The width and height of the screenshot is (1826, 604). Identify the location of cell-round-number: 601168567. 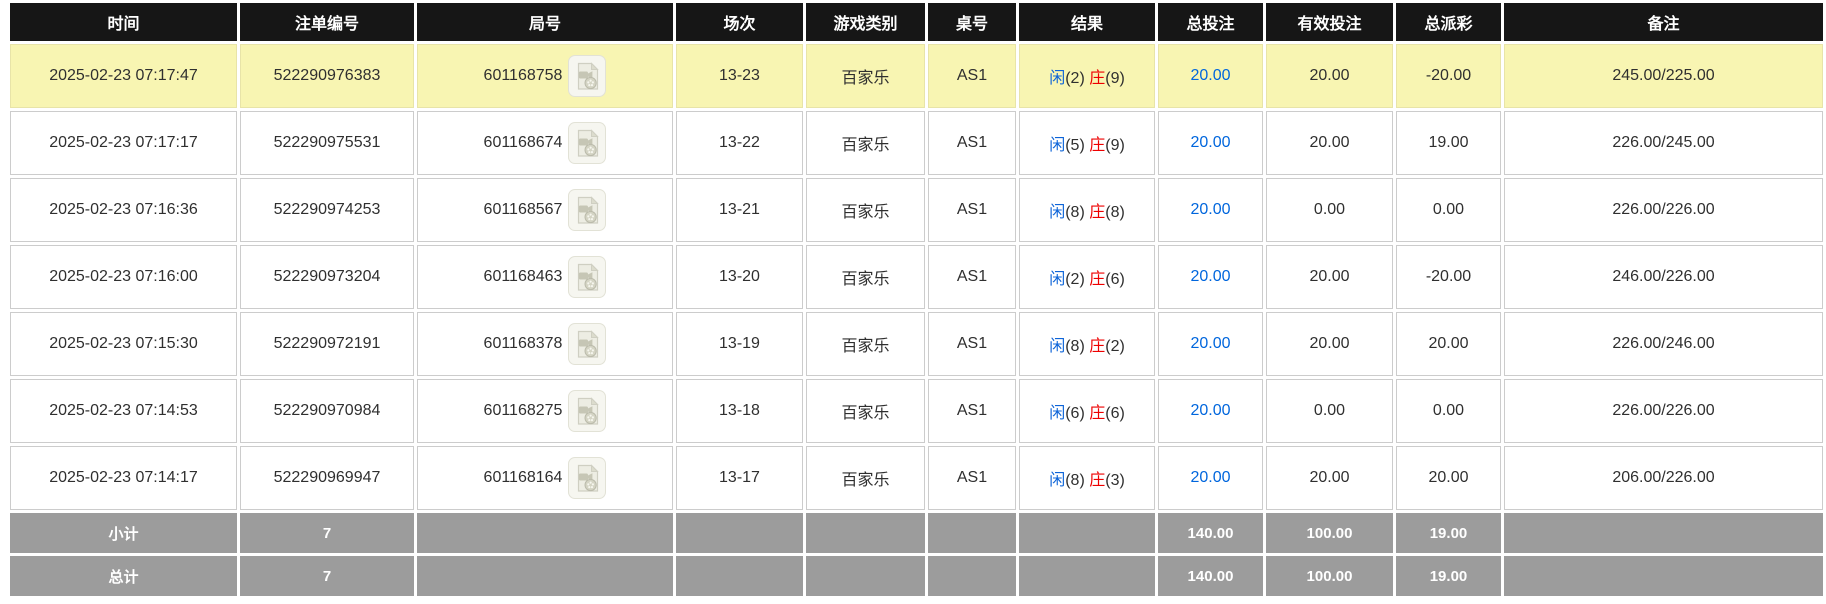
(545, 210).